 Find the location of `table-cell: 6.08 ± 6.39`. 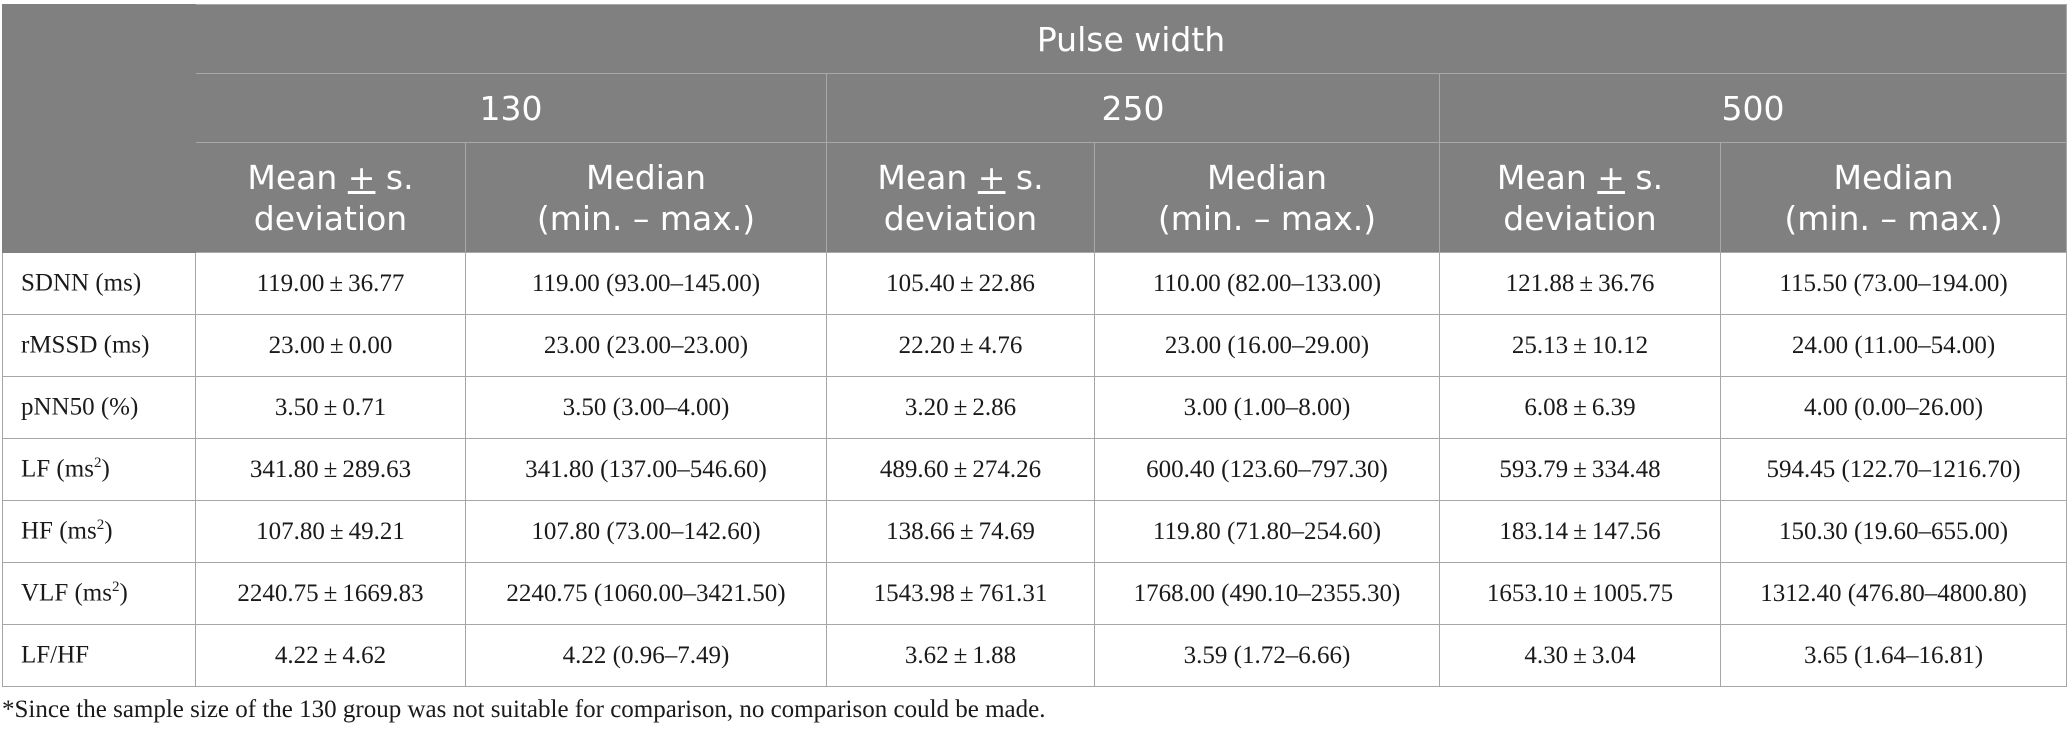

table-cell: 6.08 ± 6.39 is located at coordinates (1580, 407).